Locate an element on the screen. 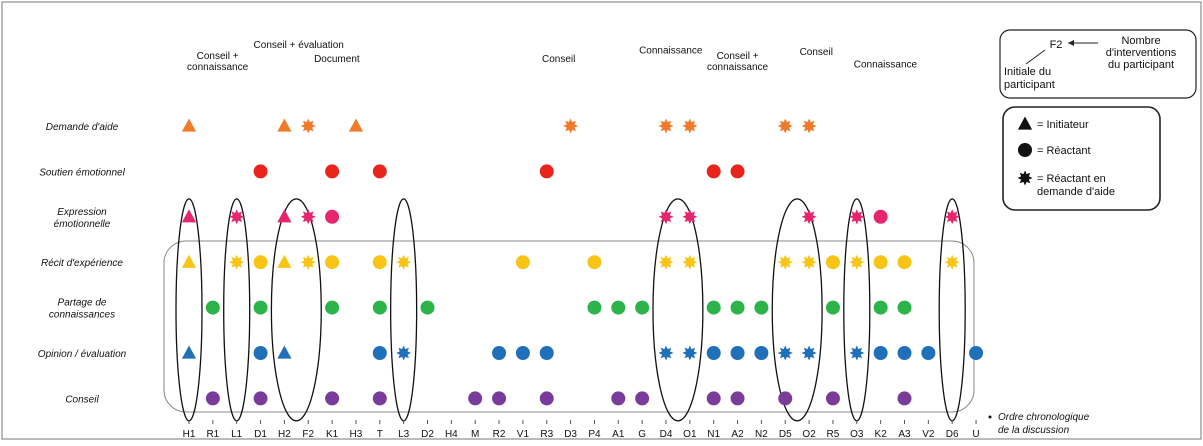  mark-star-D5-recit is located at coordinates (785, 262).